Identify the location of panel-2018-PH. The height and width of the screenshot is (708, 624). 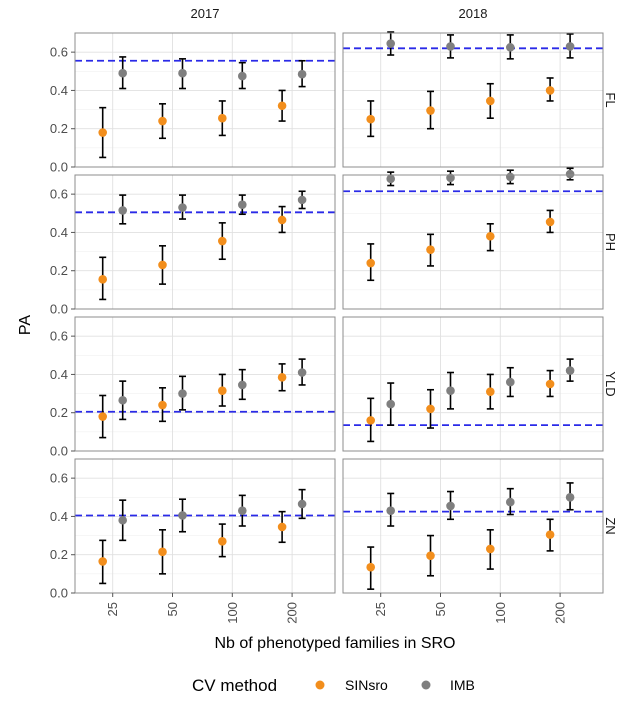
(473, 238).